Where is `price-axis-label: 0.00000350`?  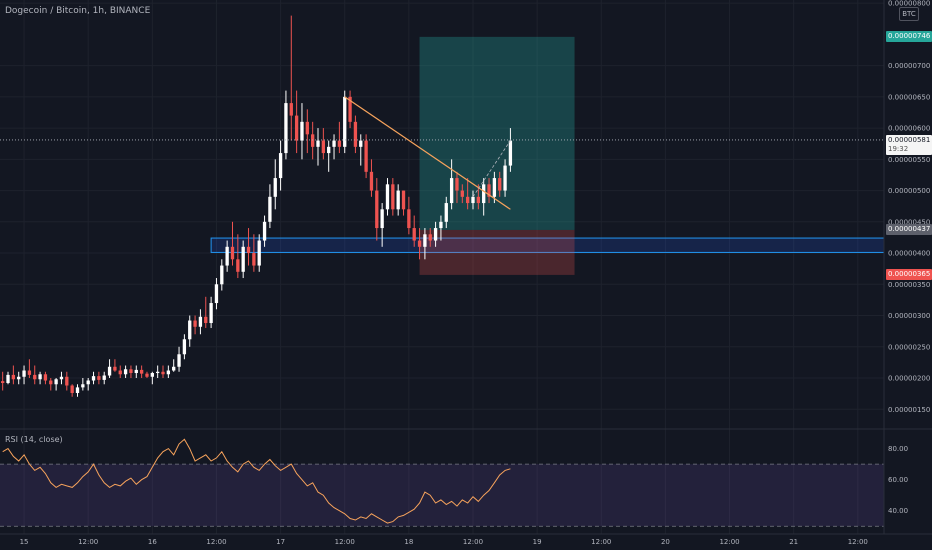 price-axis-label: 0.00000350 is located at coordinates (909, 285).